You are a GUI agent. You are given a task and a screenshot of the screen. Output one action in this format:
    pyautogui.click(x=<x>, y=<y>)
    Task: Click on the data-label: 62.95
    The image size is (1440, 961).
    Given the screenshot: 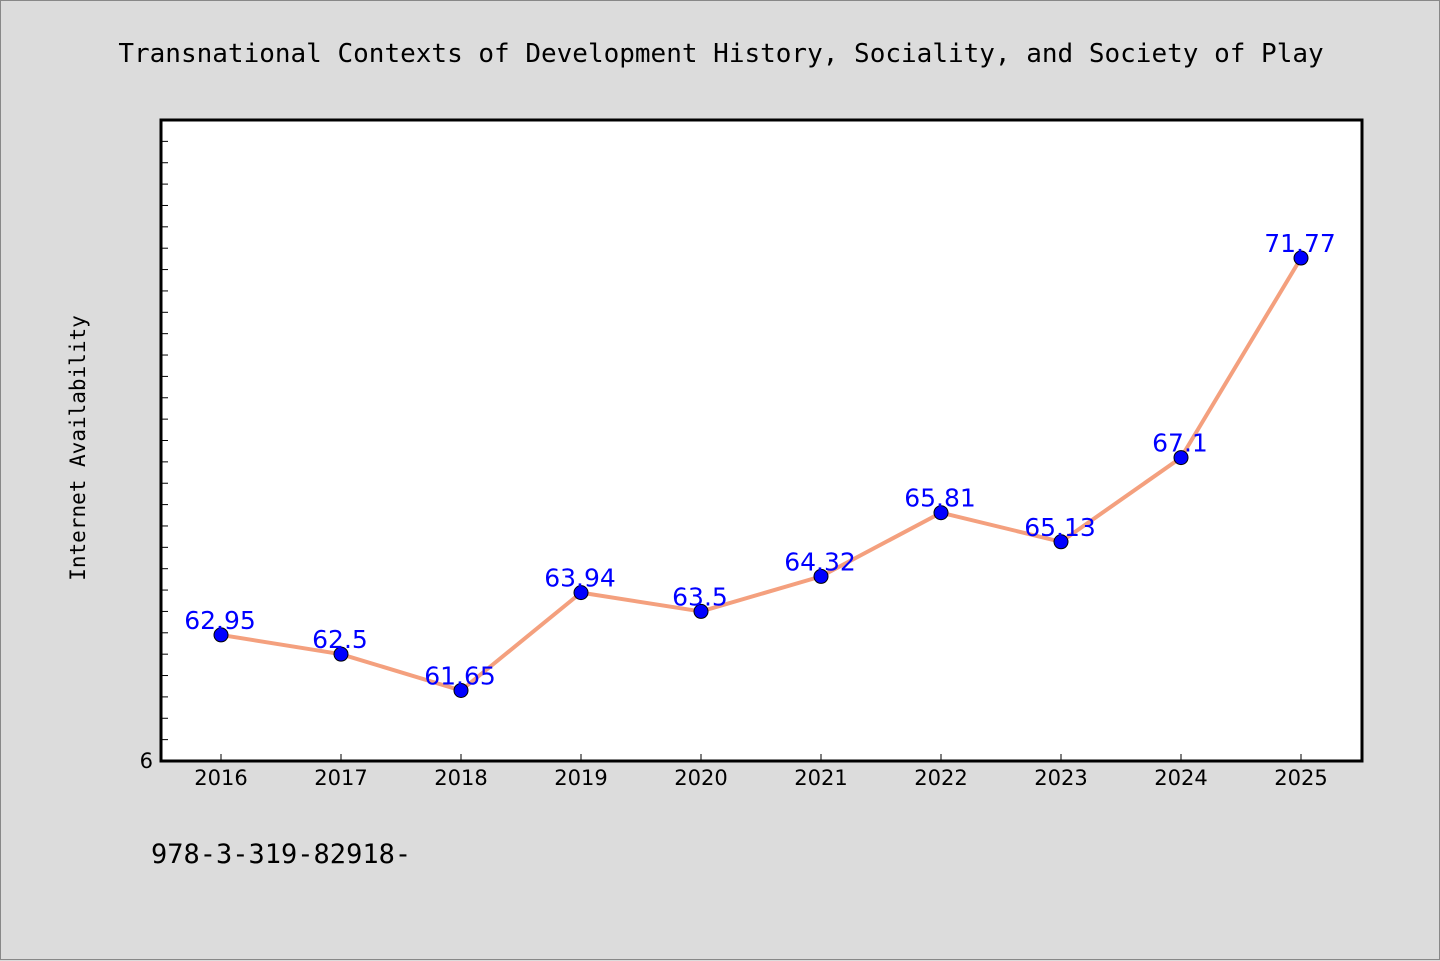 What is the action you would take?
    pyautogui.click(x=220, y=620)
    